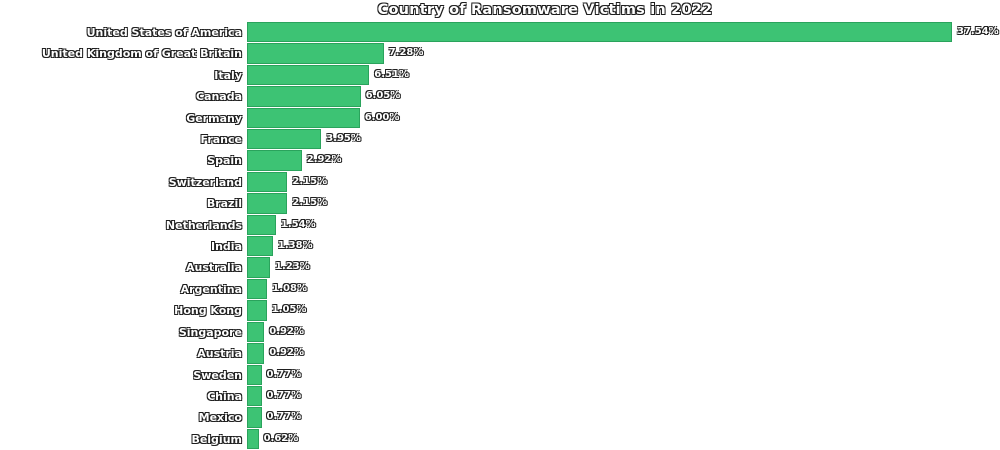  What do you see at coordinates (623, 267) in the screenshot?
I see `bar-area: 1.23%` at bounding box center [623, 267].